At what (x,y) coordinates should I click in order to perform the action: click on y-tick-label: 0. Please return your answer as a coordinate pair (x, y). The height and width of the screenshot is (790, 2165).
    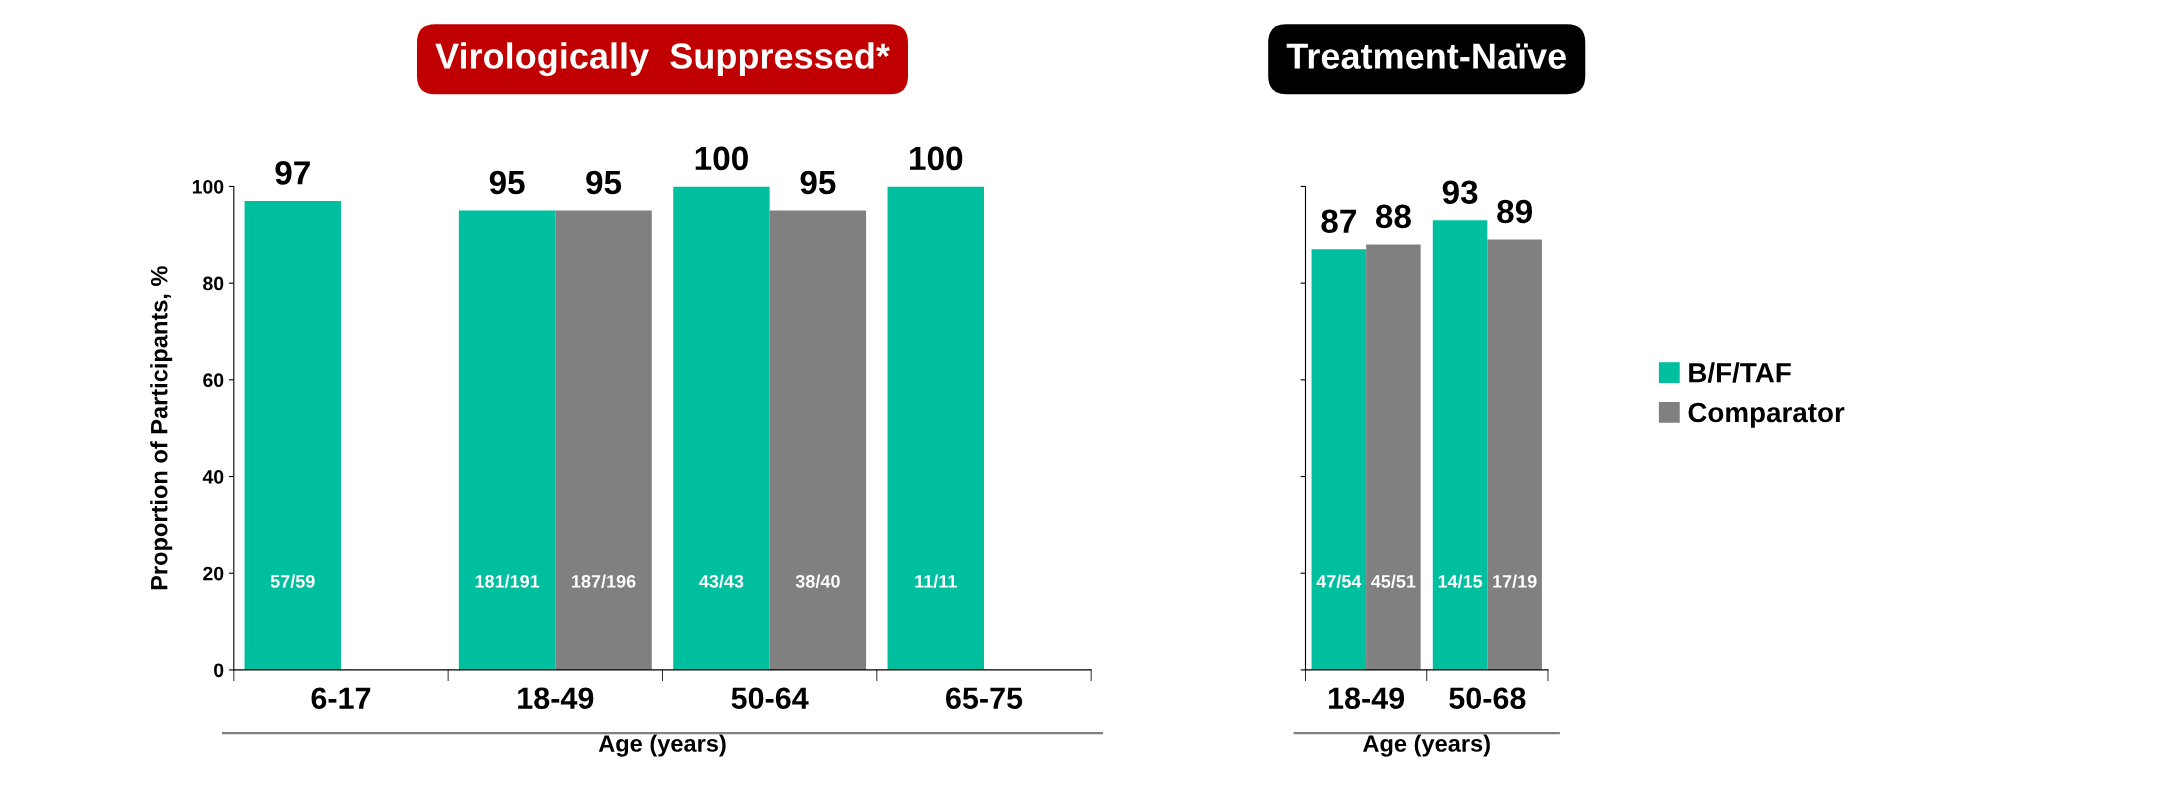
    Looking at the image, I should click on (219, 670).